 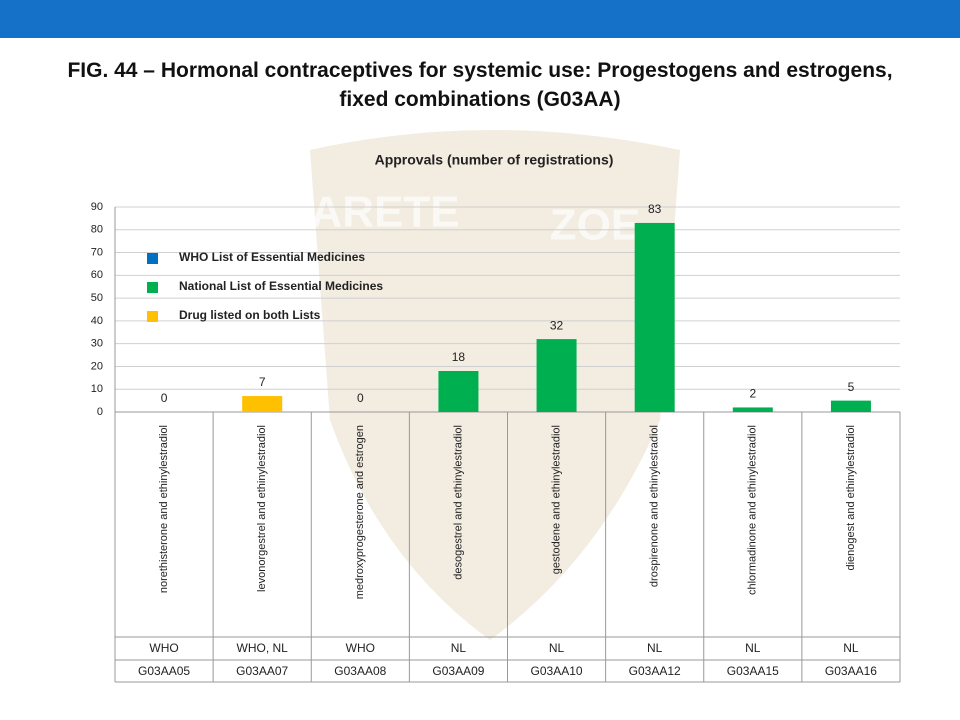 I want to click on value-label: 5, so click(x=851, y=387).